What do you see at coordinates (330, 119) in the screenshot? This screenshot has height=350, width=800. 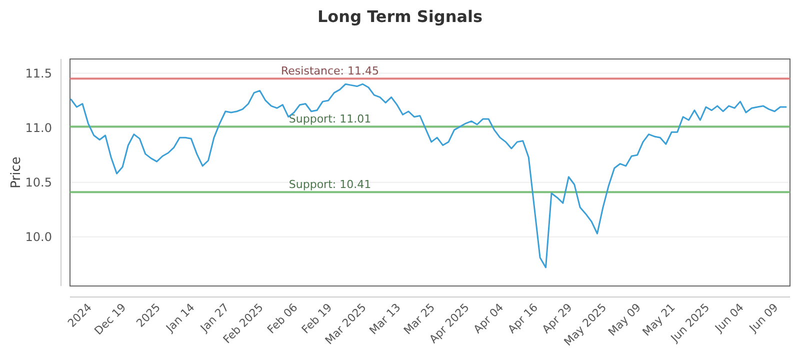 I see `ref-line-label: Support: 11.01` at bounding box center [330, 119].